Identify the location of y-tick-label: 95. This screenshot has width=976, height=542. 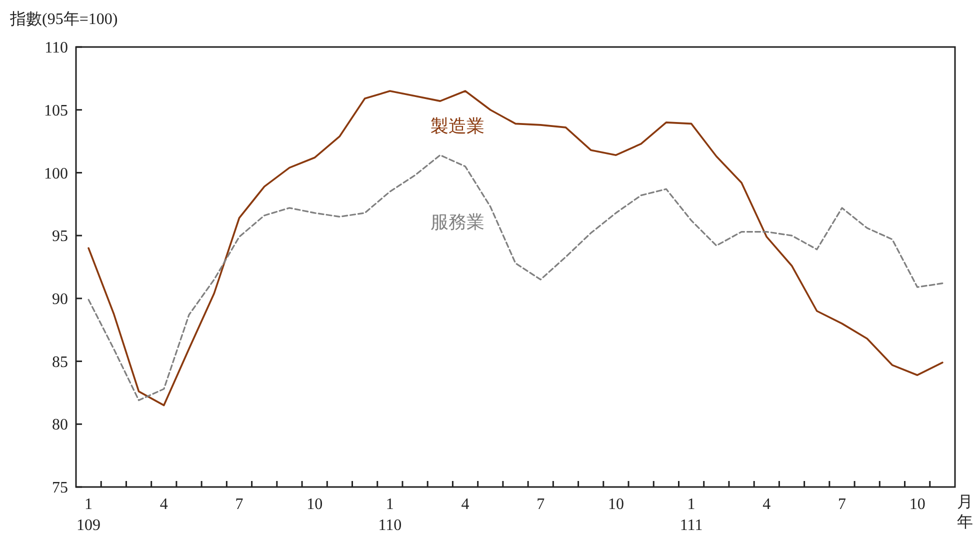
(60, 237).